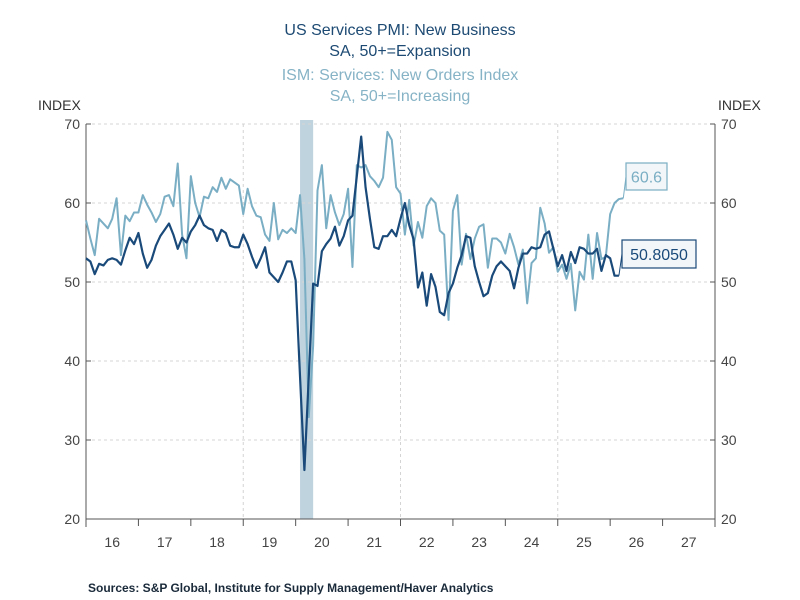 This screenshot has height=600, width=800. Describe the element at coordinates (72, 282) in the screenshot. I see `left-tick-label: 50` at that location.